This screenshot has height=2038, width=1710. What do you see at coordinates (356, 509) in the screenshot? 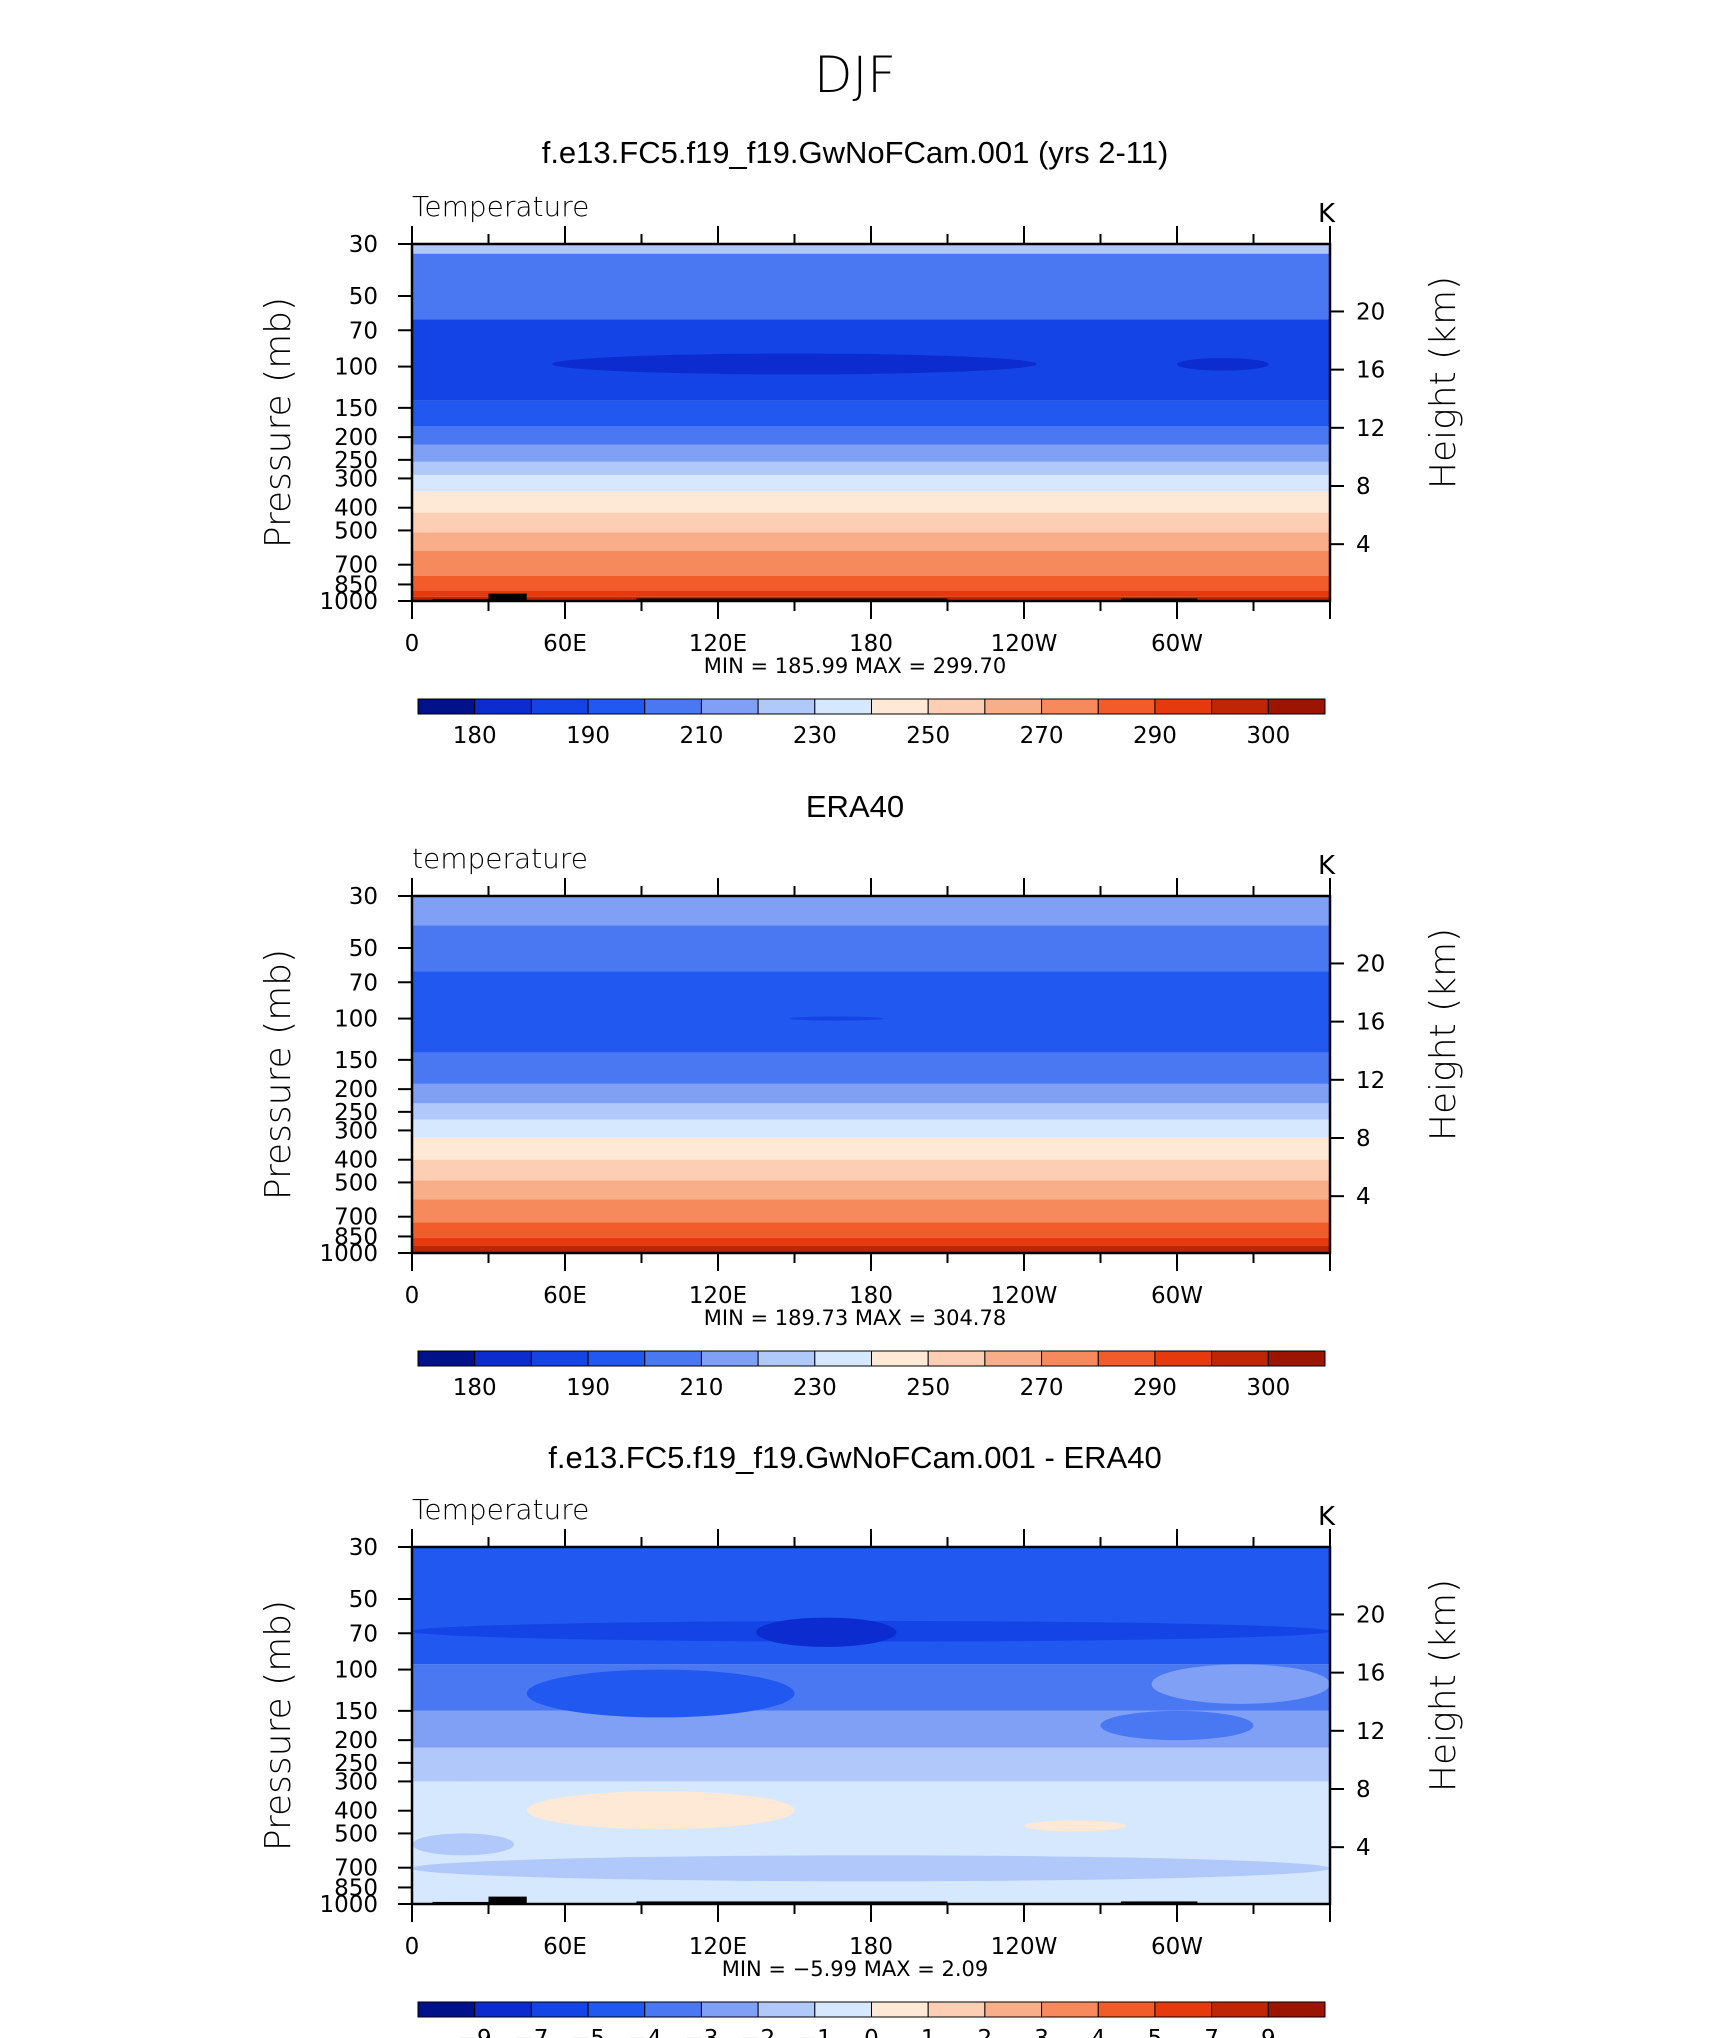
I see `y-tick-label: 400` at bounding box center [356, 509].